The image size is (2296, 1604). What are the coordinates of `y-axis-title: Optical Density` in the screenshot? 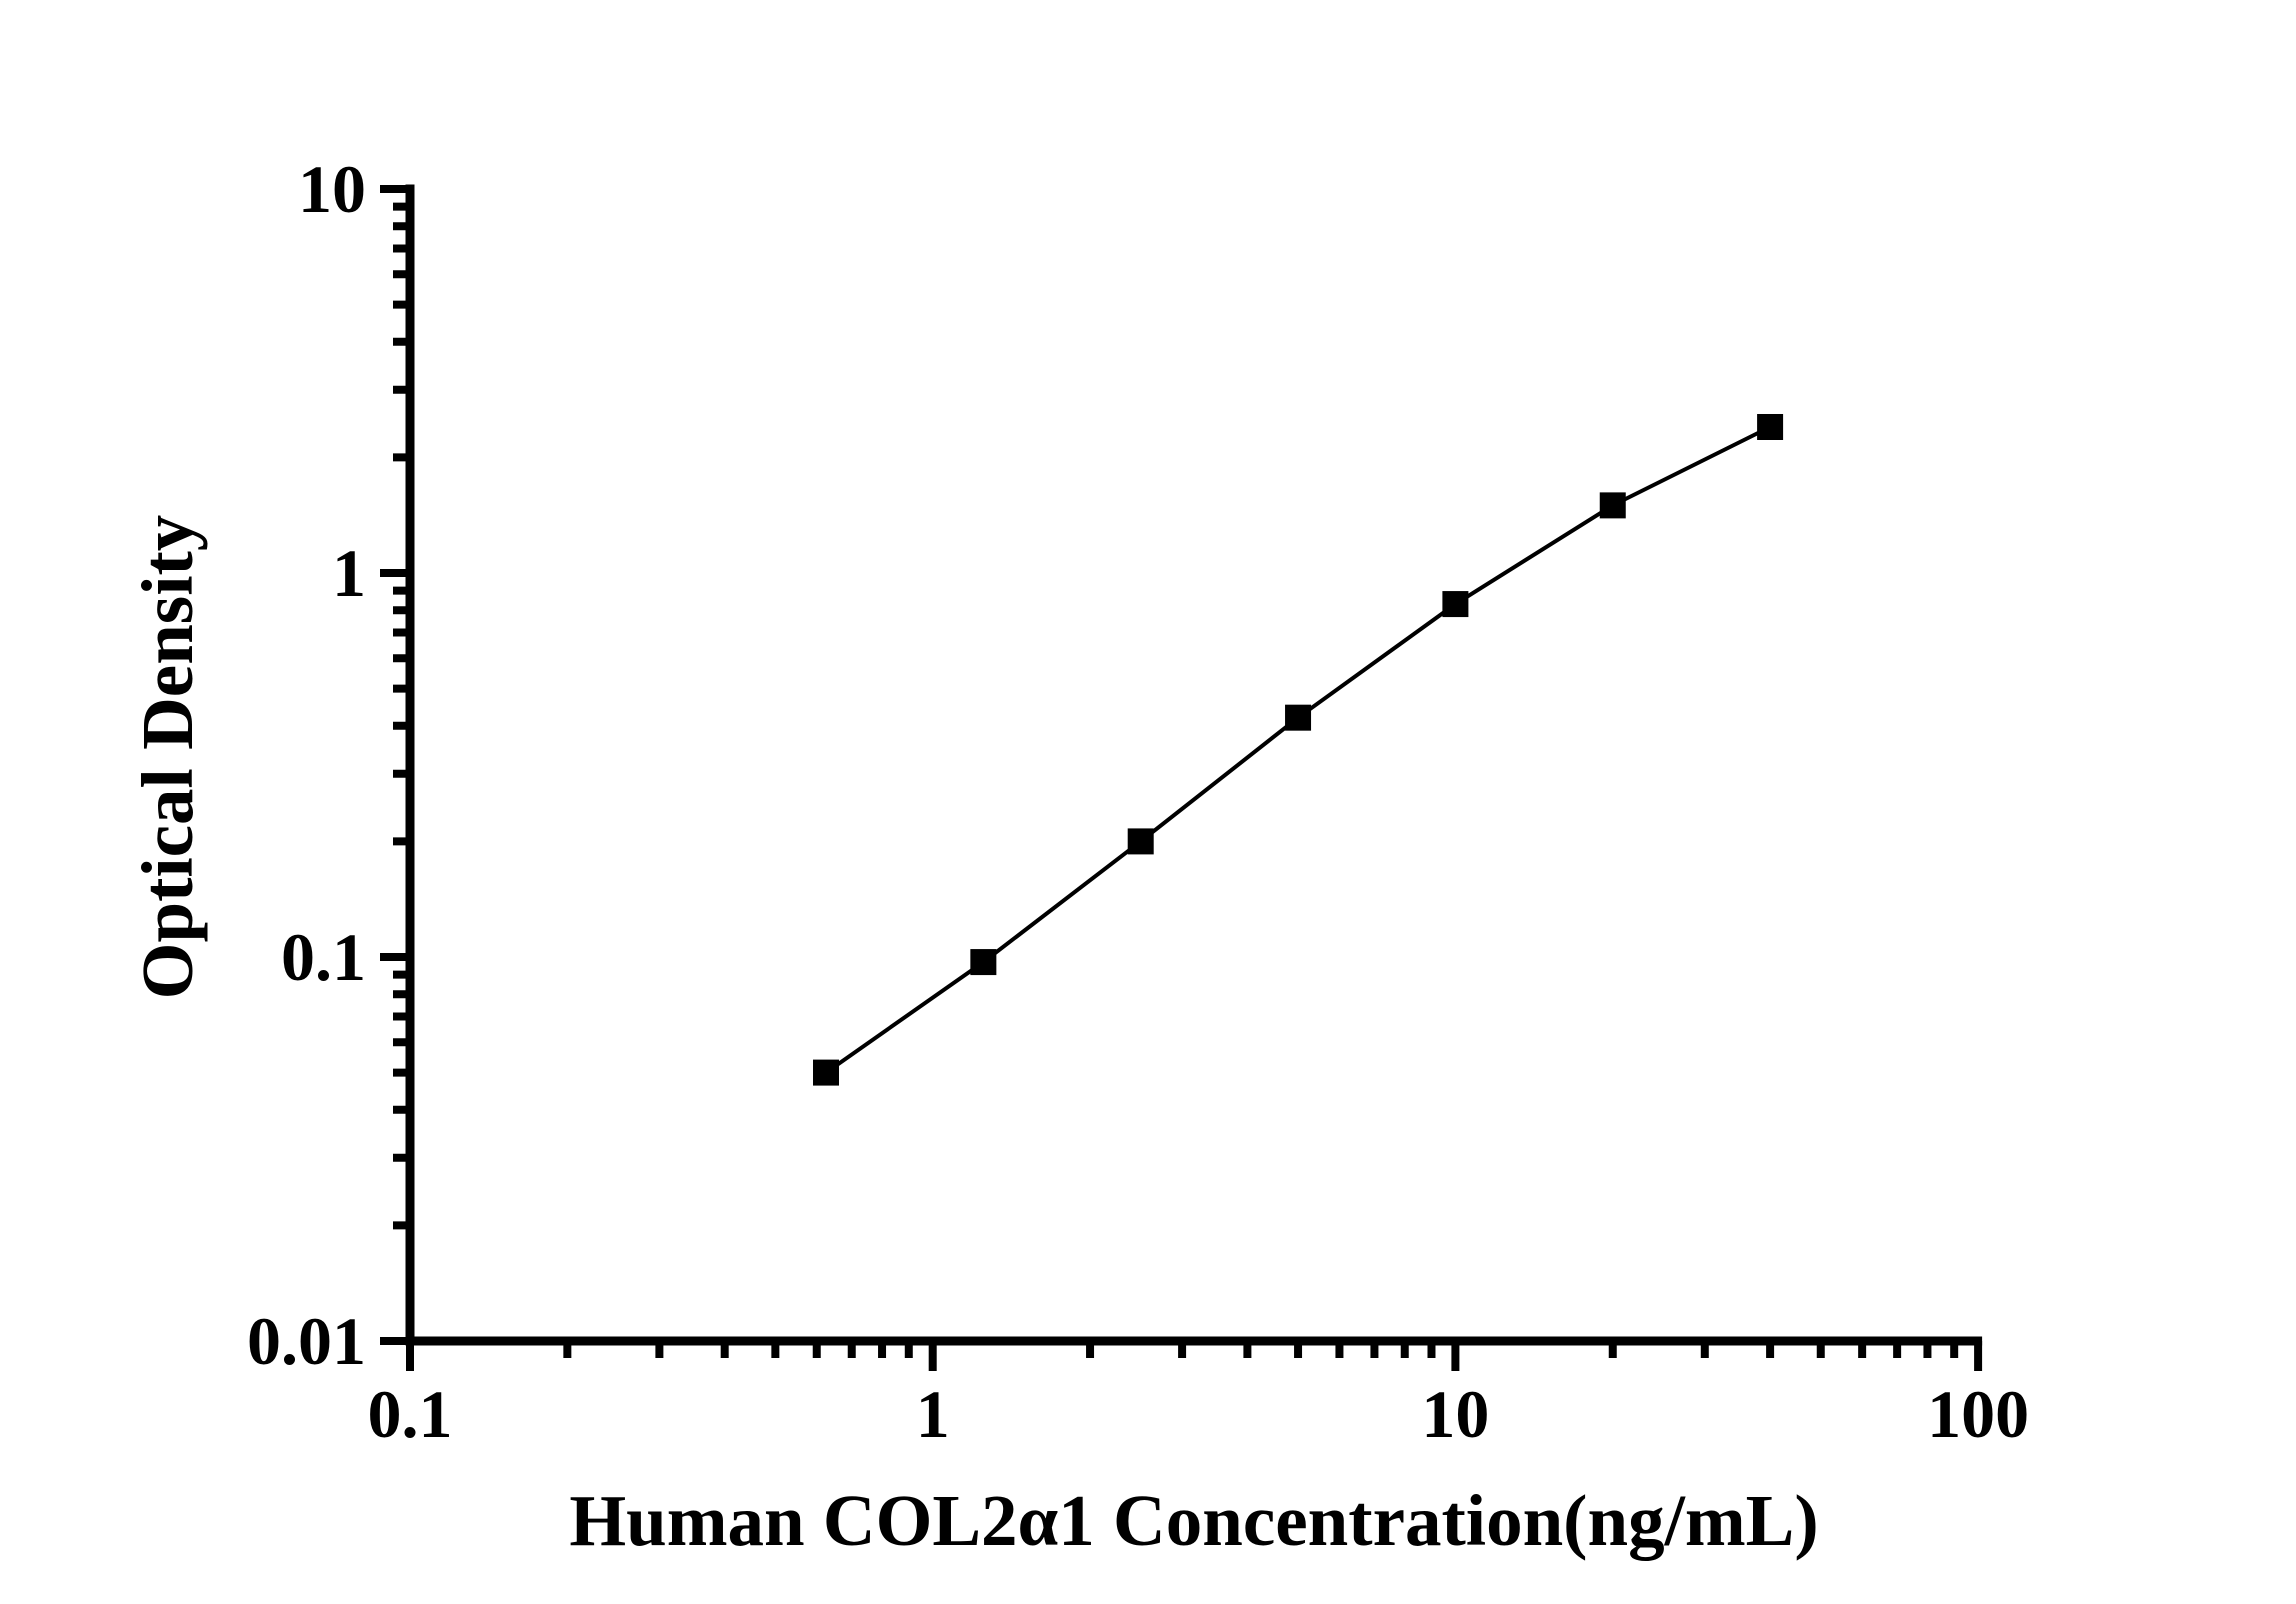 It's located at (167, 757).